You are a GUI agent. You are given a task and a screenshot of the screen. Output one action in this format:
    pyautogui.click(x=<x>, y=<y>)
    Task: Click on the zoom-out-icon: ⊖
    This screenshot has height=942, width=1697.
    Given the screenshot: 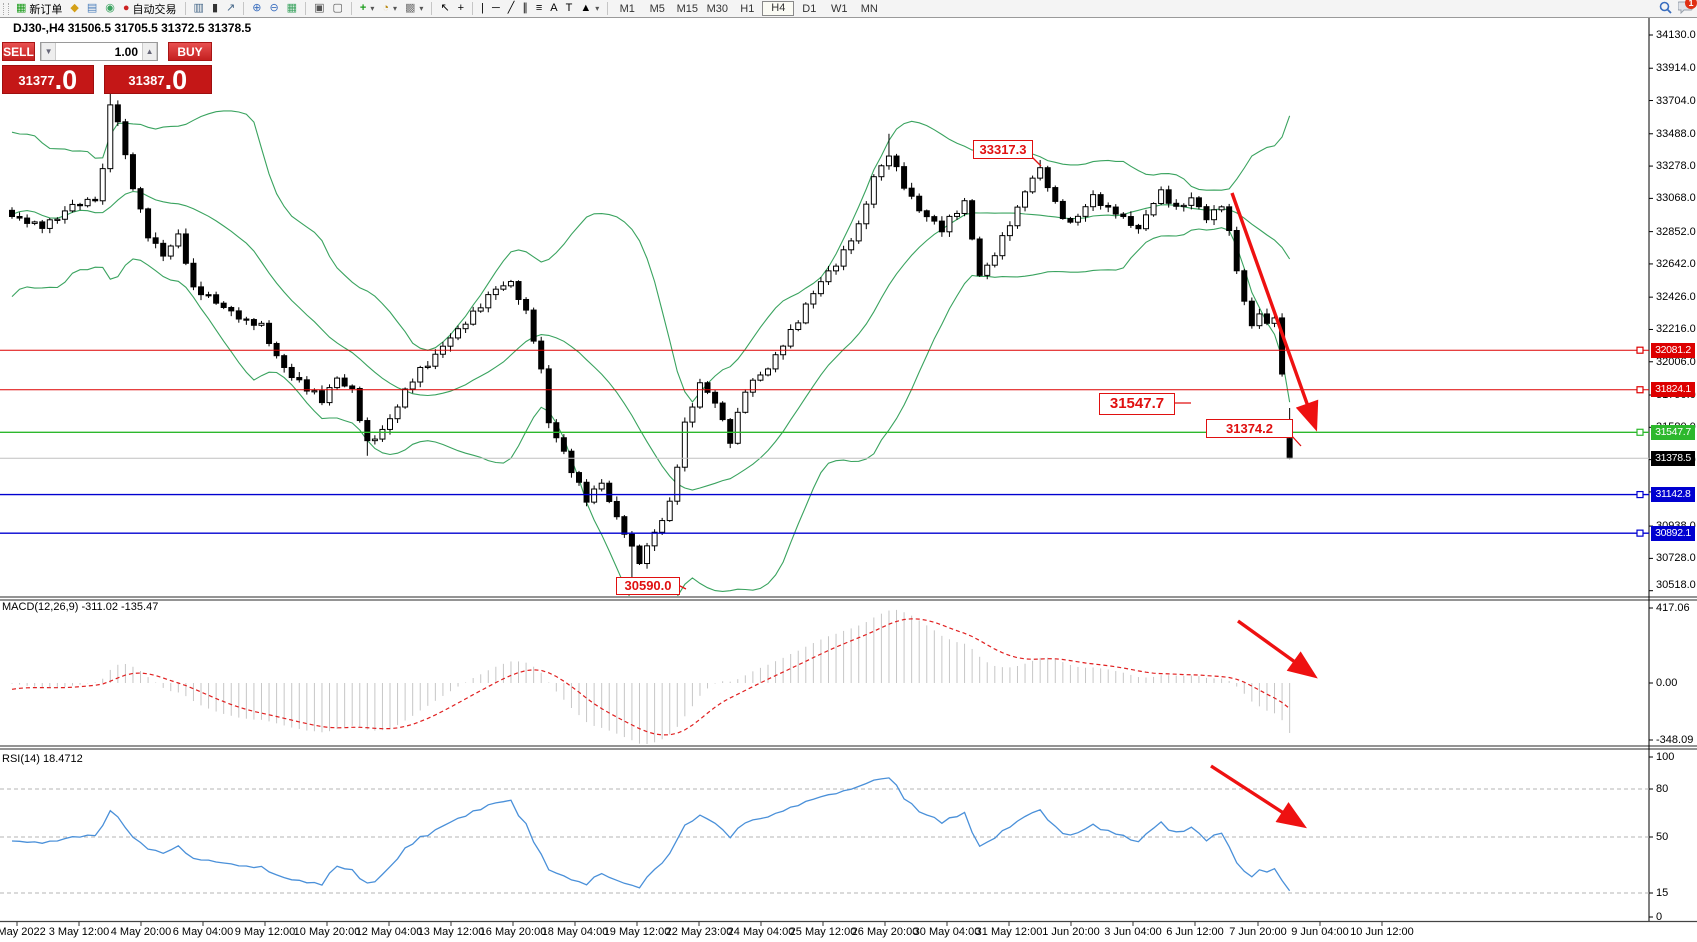 What is the action you would take?
    pyautogui.click(x=274, y=8)
    